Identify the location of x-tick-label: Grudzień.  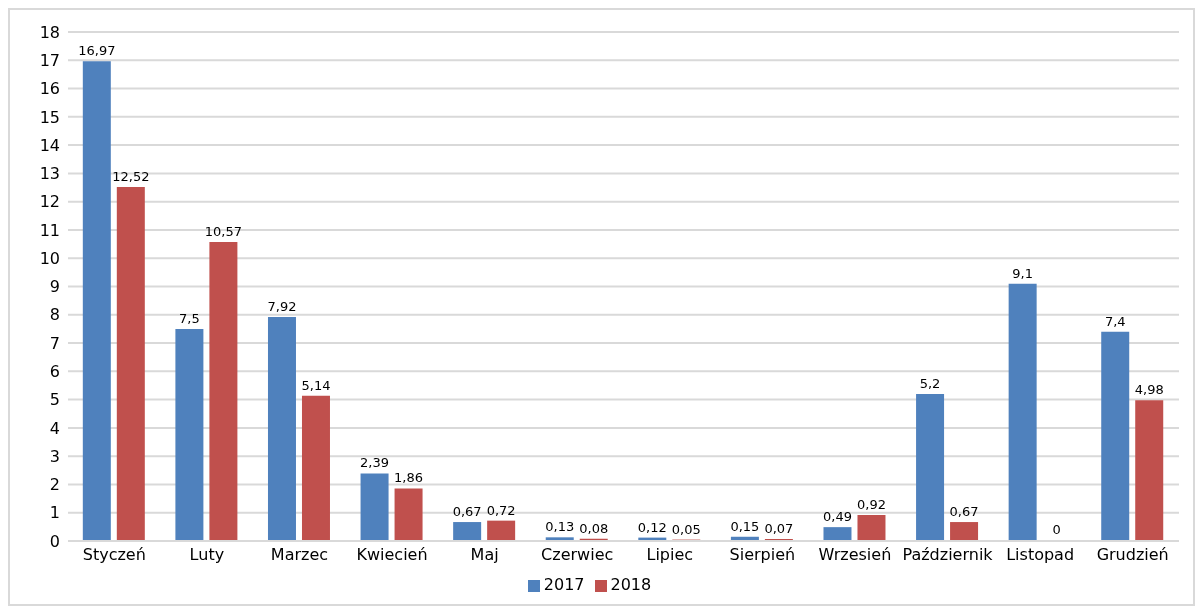
(1132, 555).